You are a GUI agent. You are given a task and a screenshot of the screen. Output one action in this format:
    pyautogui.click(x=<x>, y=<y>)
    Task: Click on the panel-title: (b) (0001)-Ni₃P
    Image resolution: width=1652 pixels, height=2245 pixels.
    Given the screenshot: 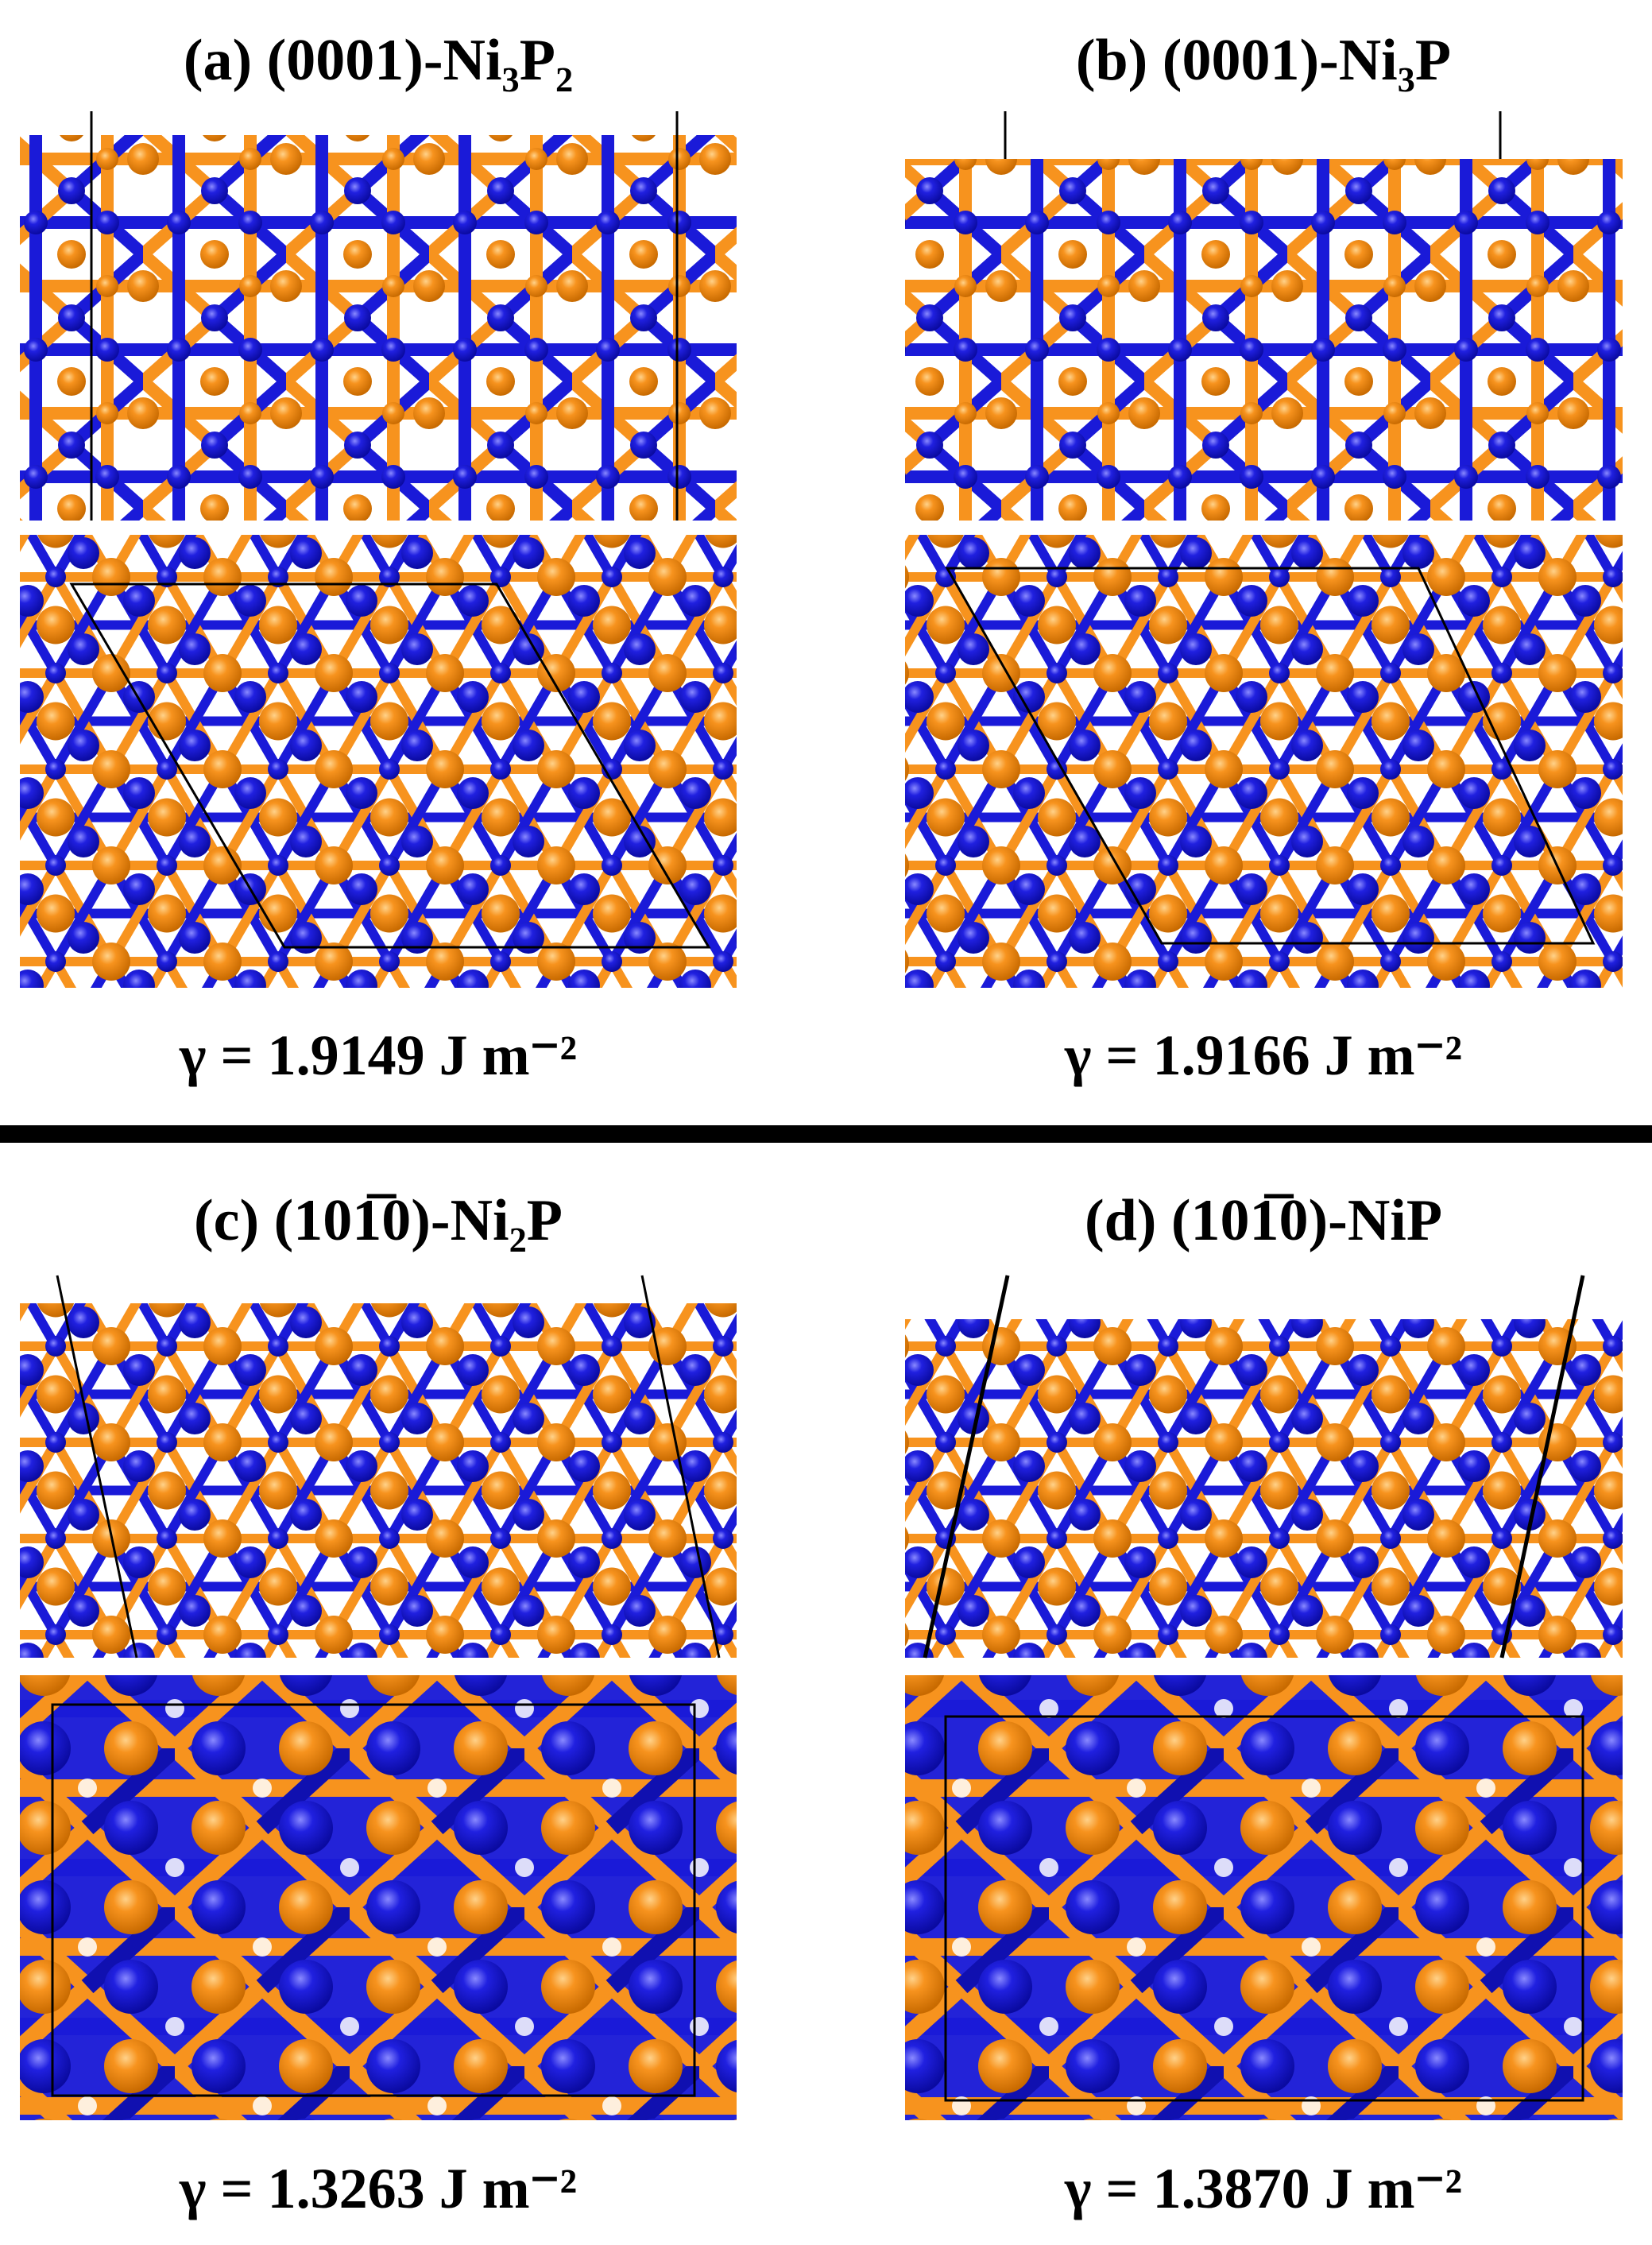 What is the action you would take?
    pyautogui.click(x=1263, y=60)
    